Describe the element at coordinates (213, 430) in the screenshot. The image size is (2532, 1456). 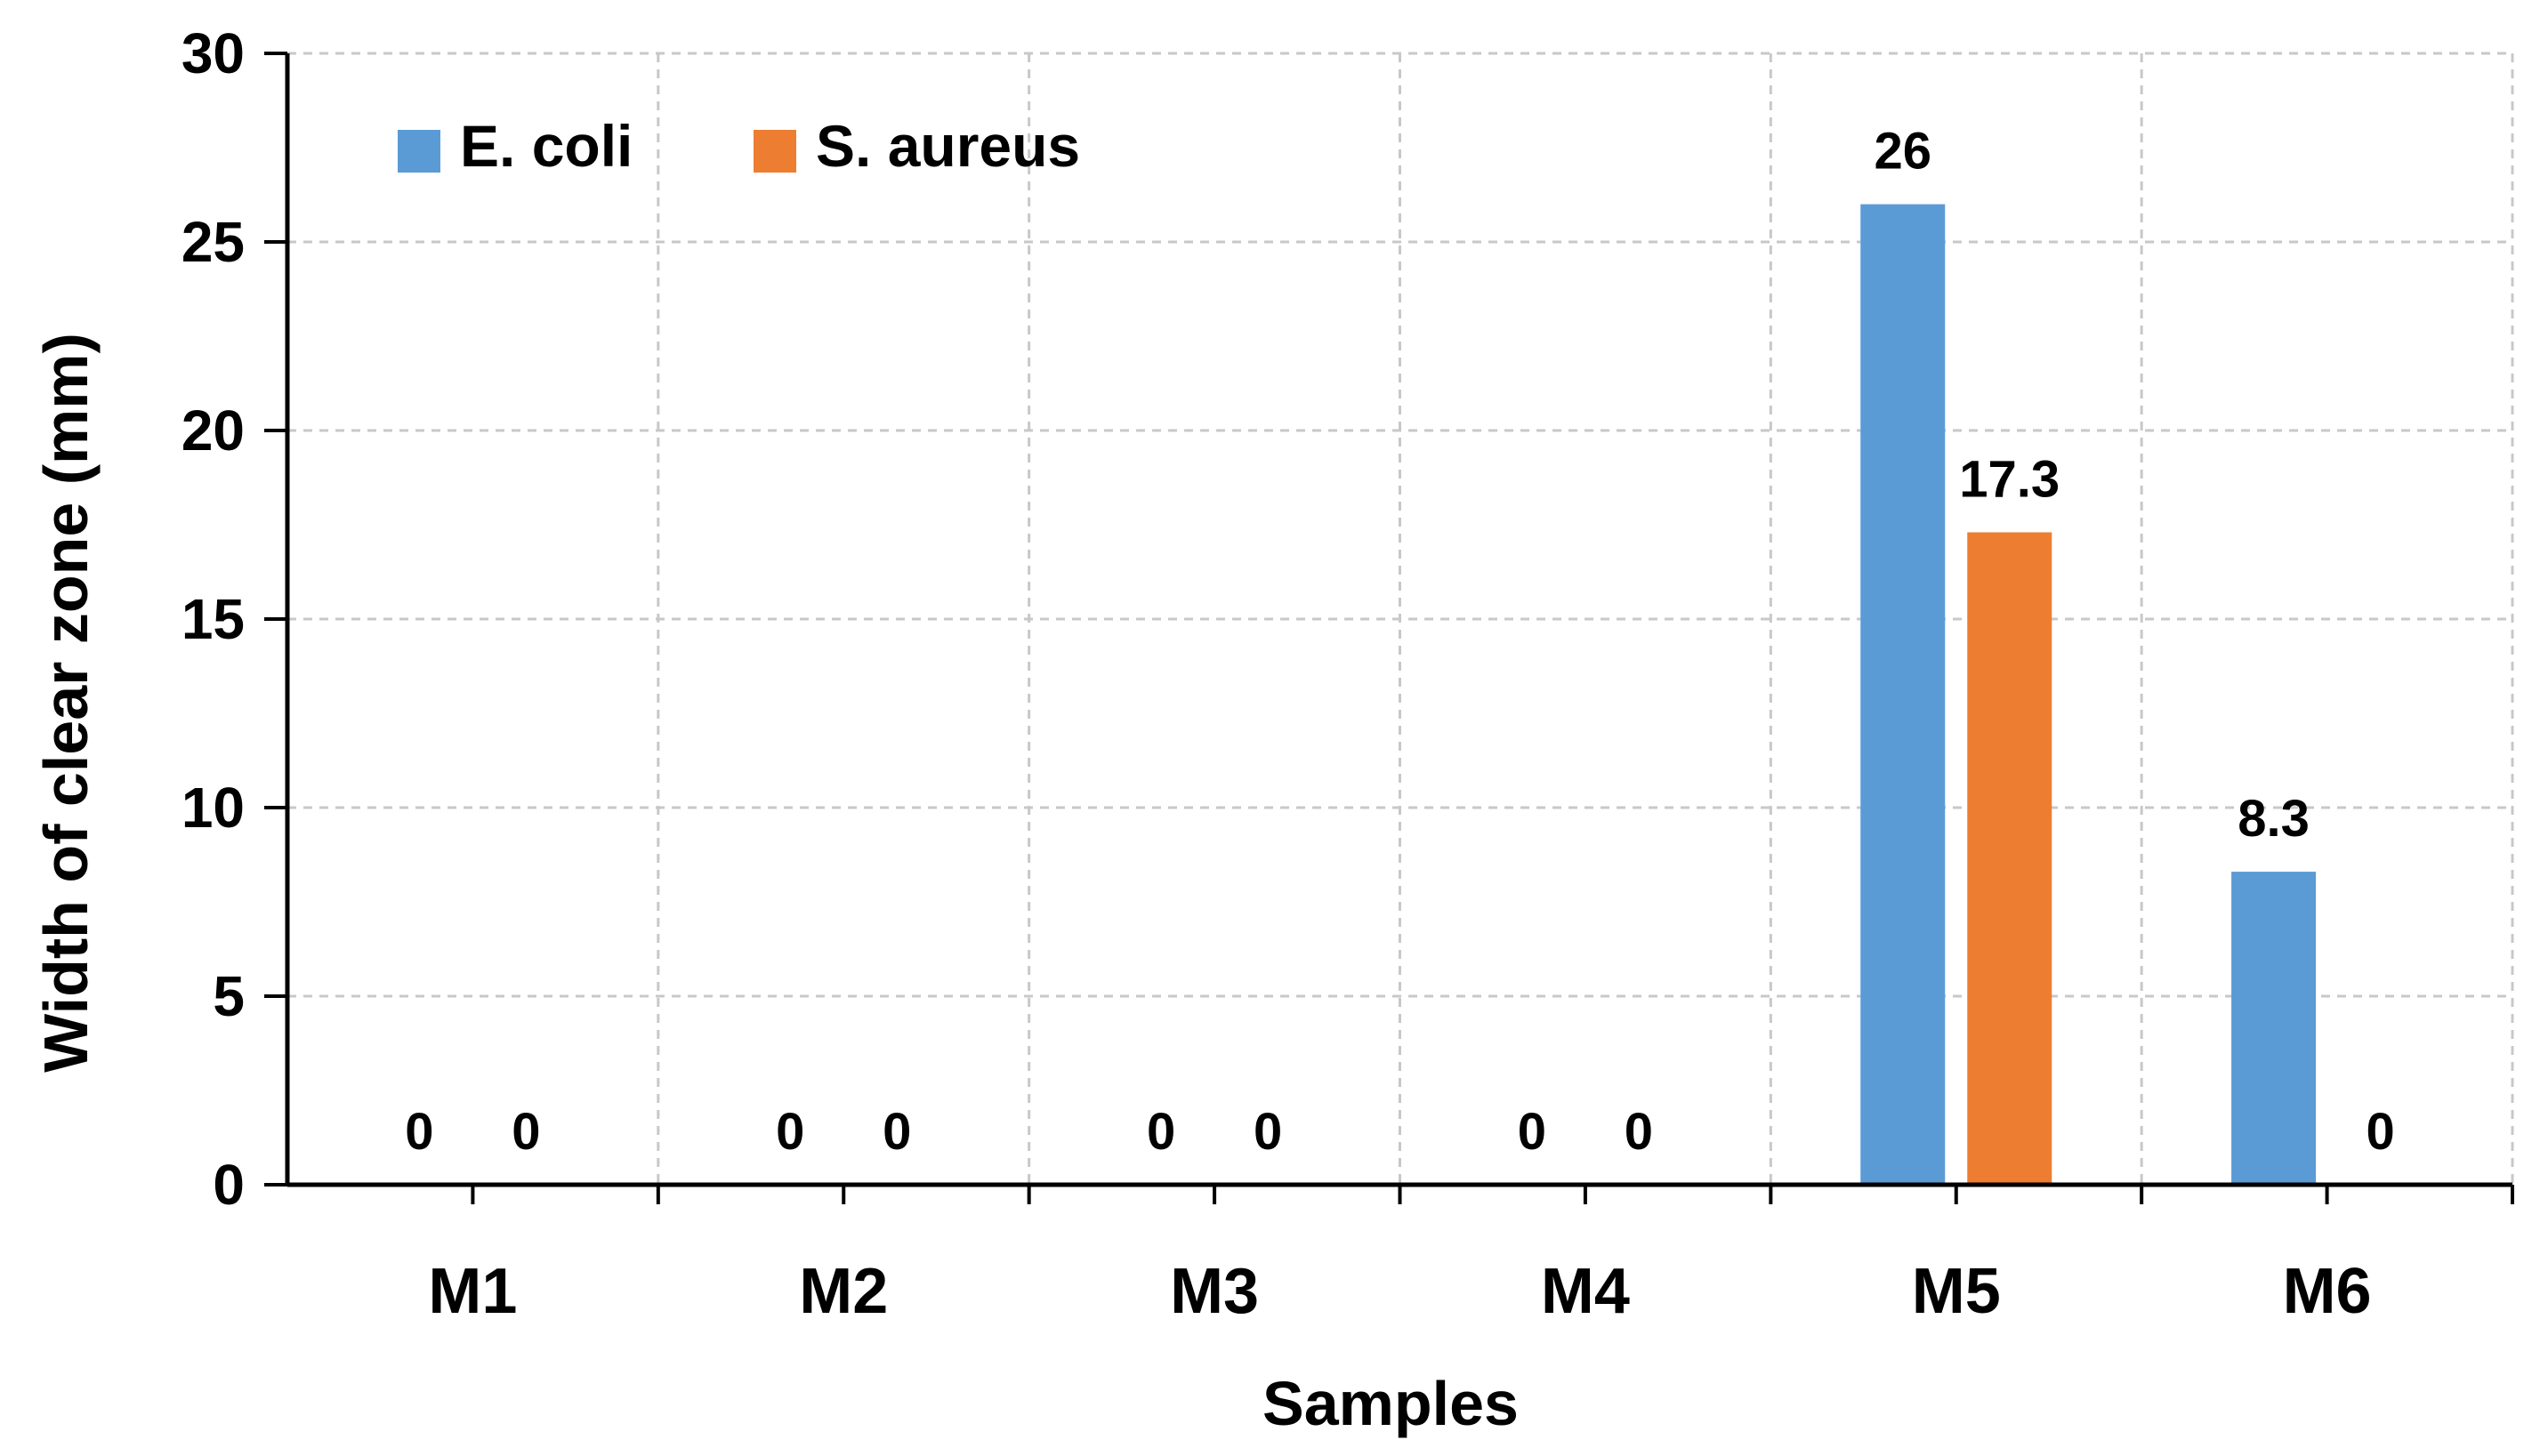
I see `y-tick-label: 20` at that location.